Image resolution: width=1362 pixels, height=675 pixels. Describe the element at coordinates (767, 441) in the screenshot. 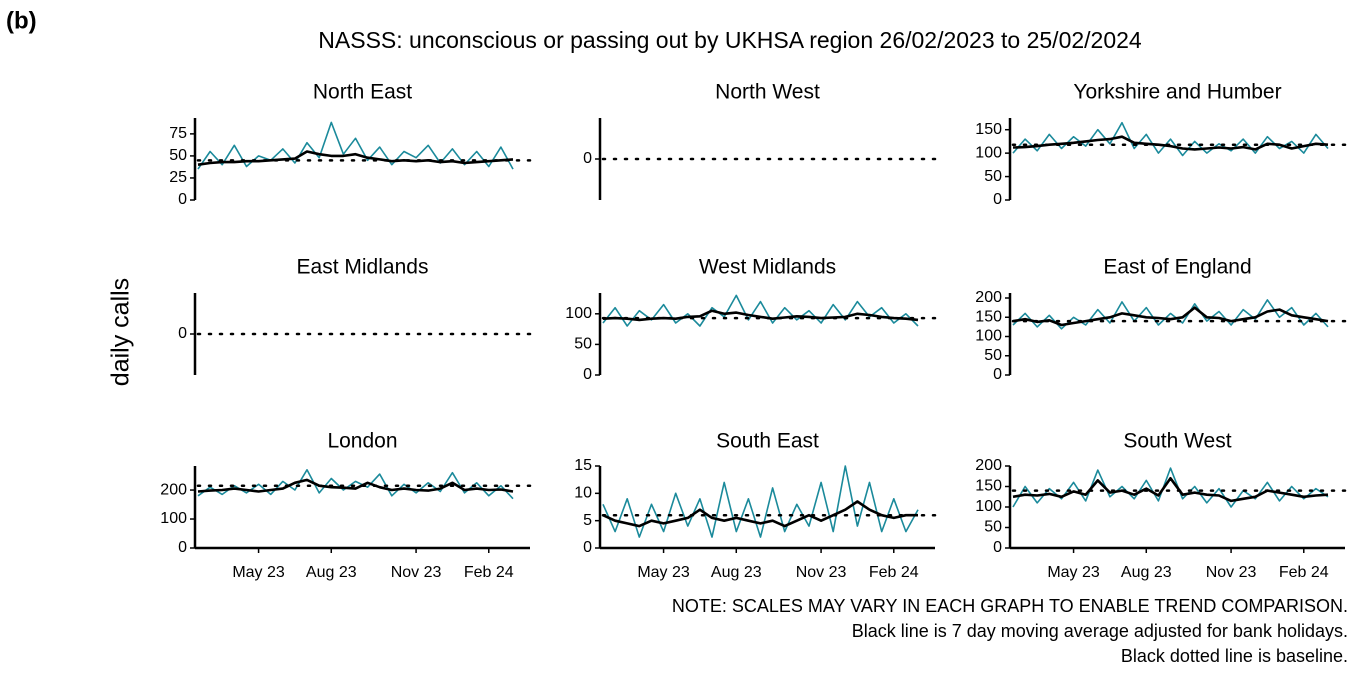

I see `panel-title: South East` at that location.